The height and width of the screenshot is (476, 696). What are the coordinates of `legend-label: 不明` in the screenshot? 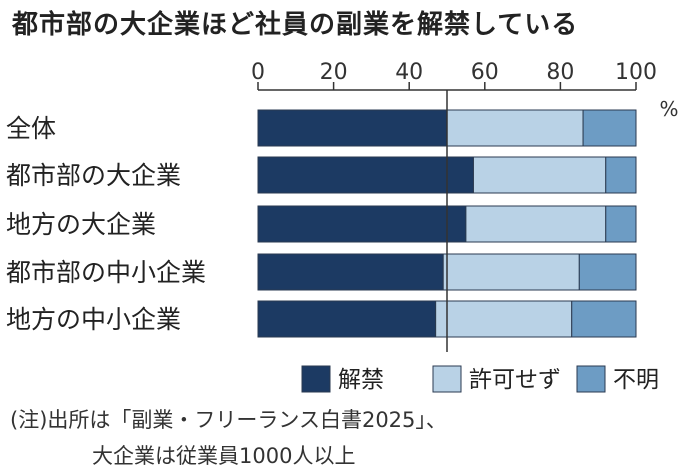 It's located at (636, 380).